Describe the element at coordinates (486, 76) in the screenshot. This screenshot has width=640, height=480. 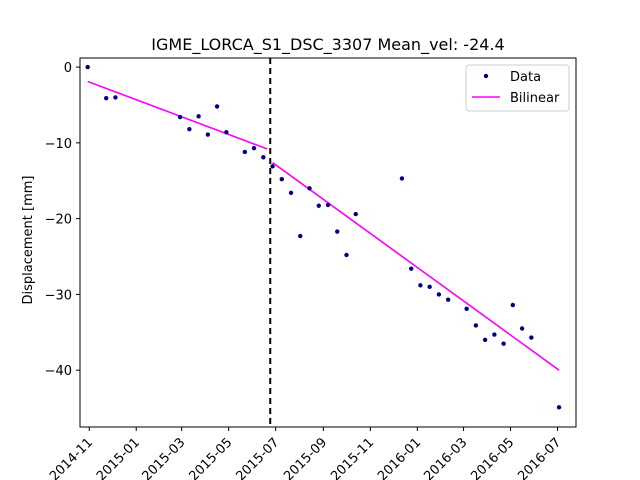
I see `legend-data-marker` at that location.